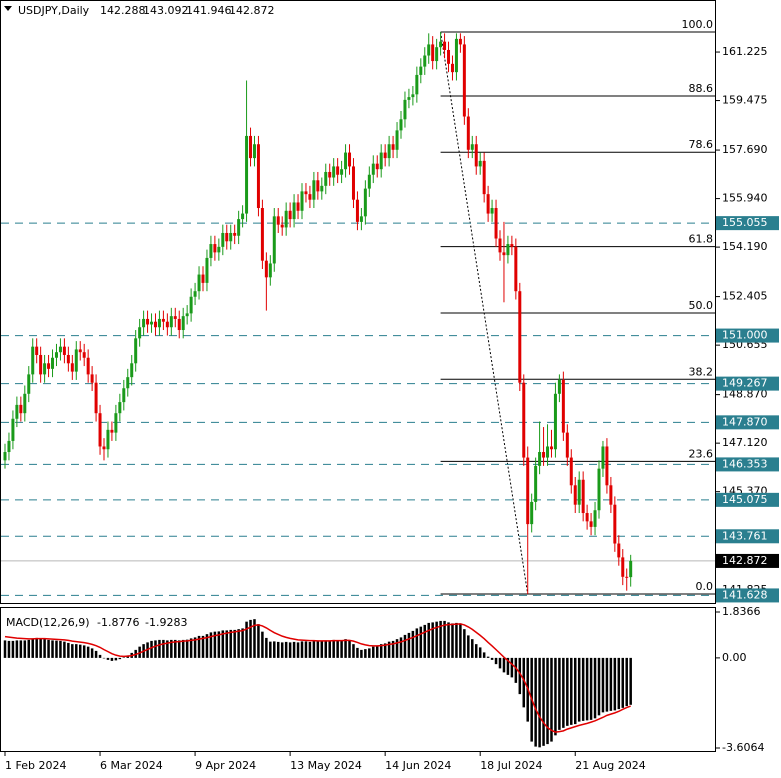  Describe the element at coordinates (166, 10) in the screenshot. I see `high-value: 143.092` at that location.